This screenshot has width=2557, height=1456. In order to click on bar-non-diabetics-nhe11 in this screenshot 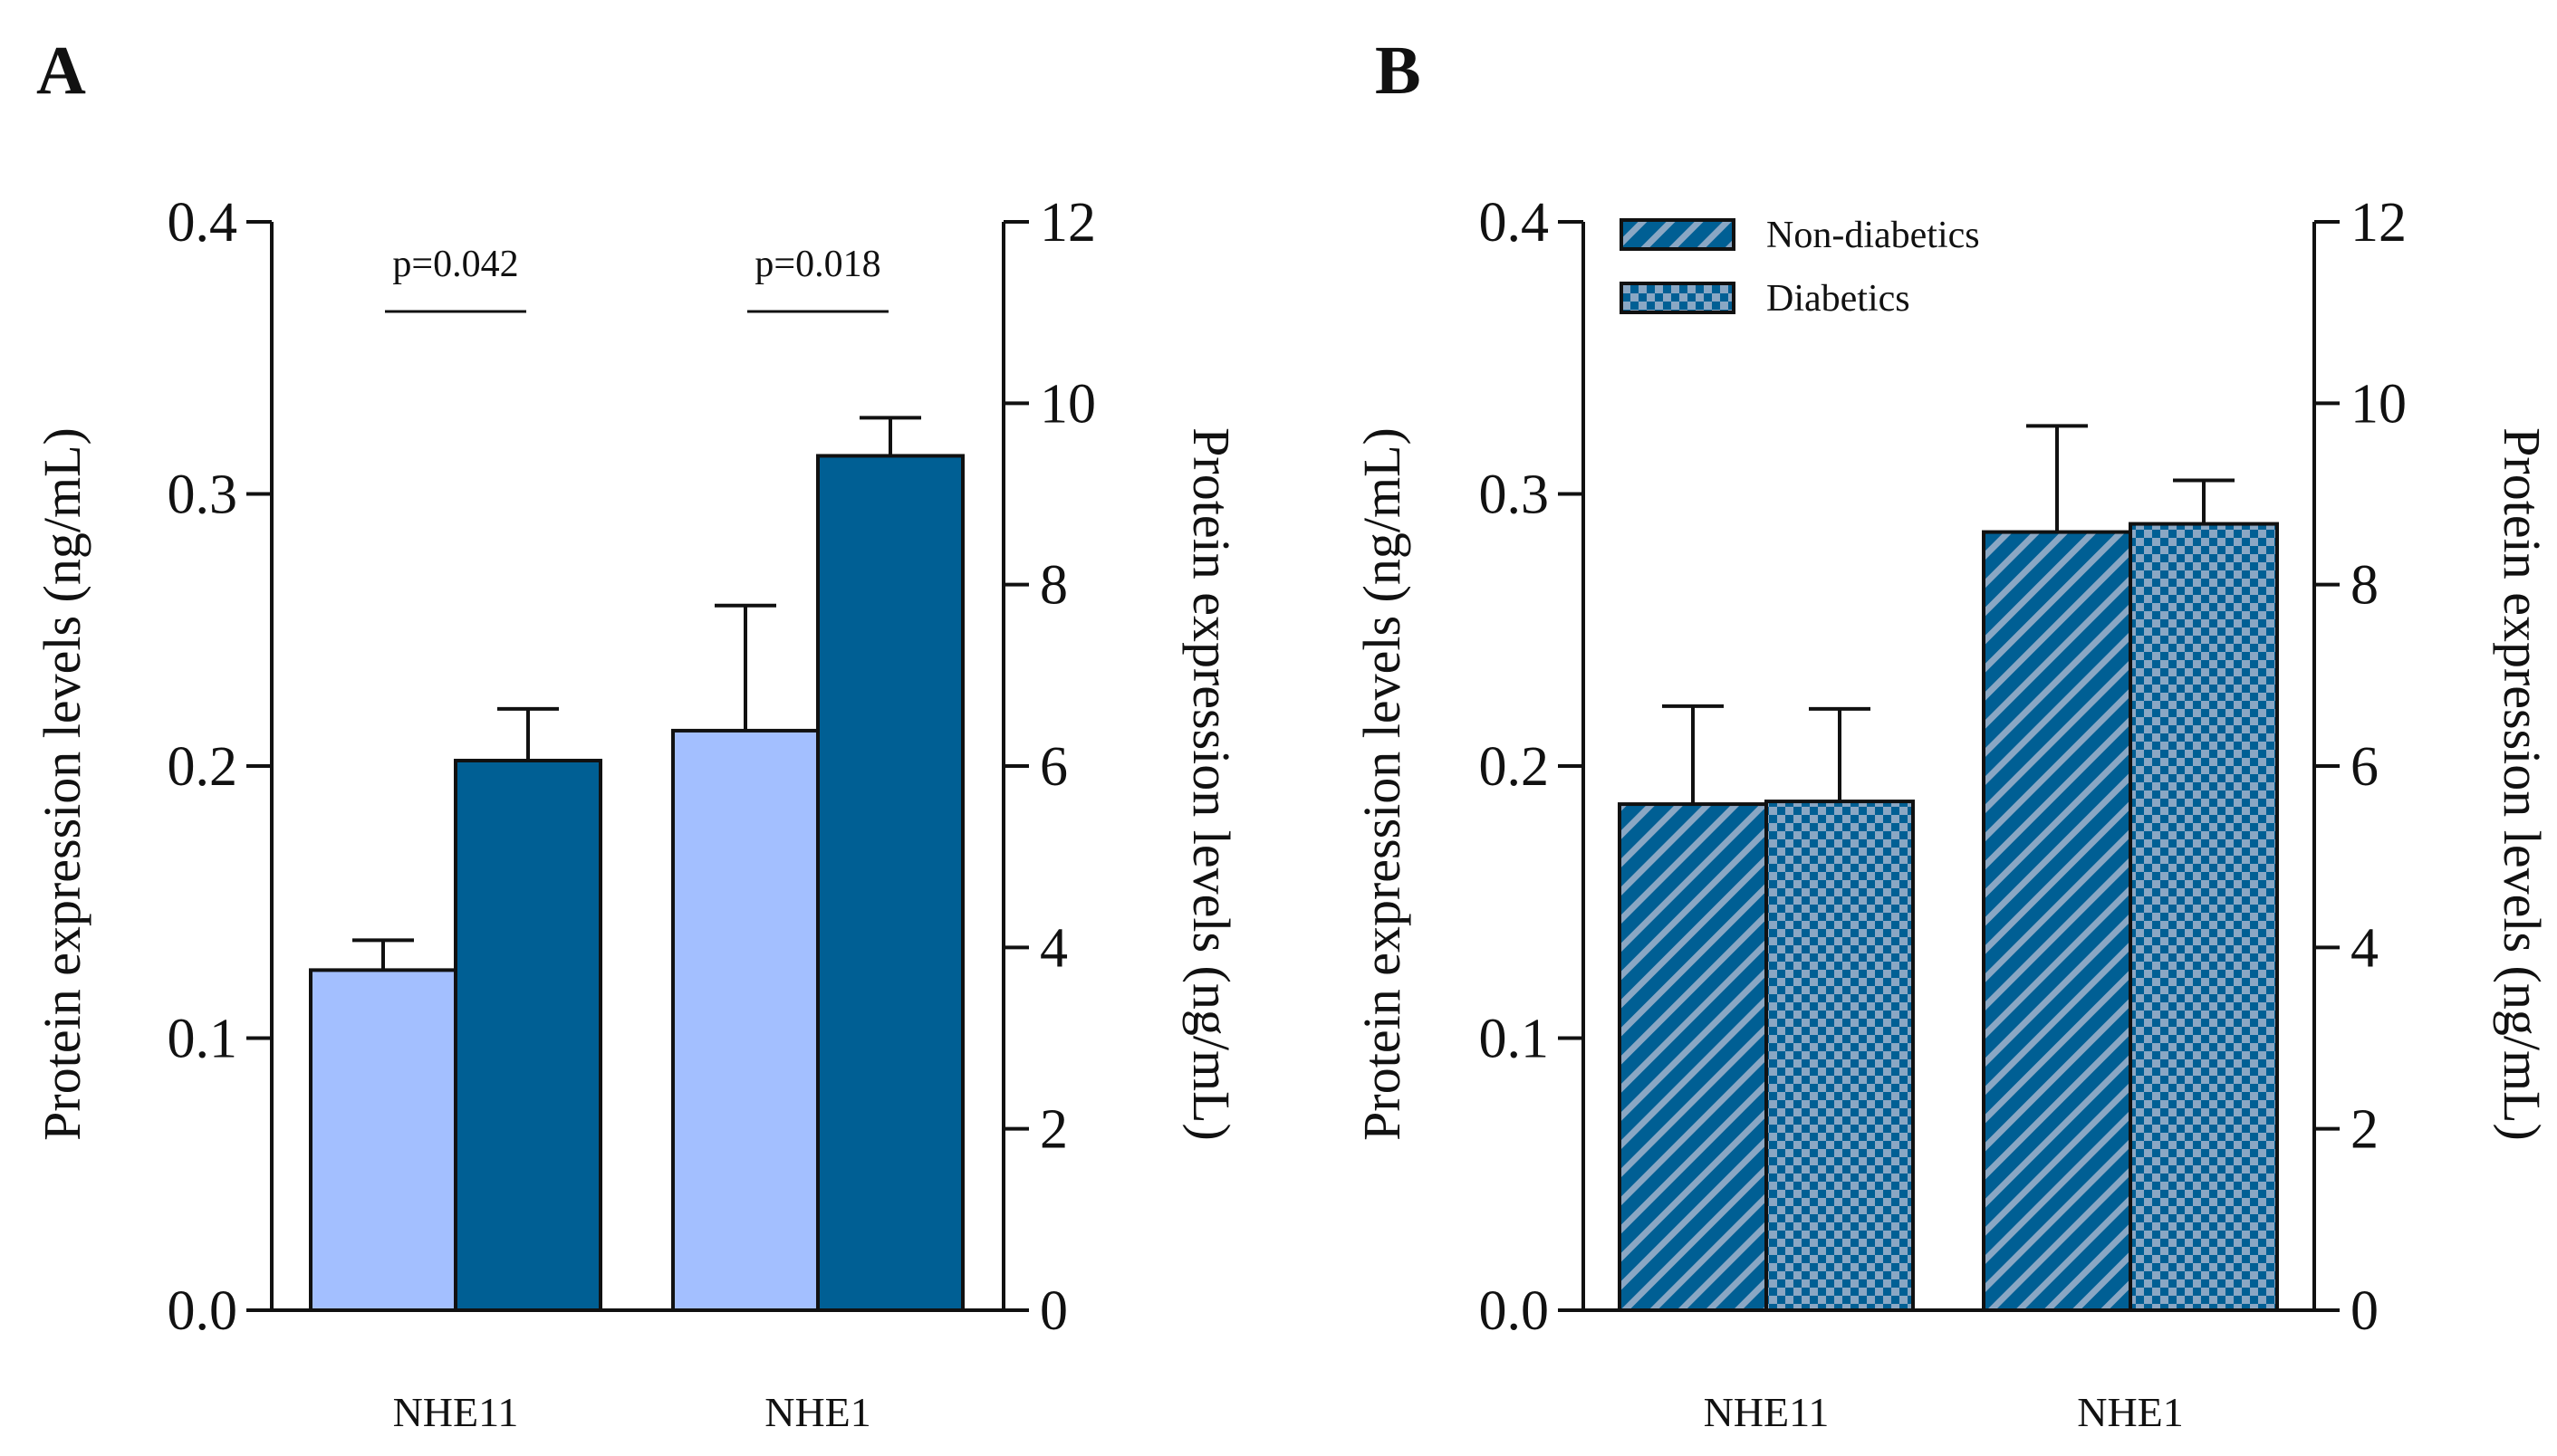, I will do `click(1693, 1057)`.